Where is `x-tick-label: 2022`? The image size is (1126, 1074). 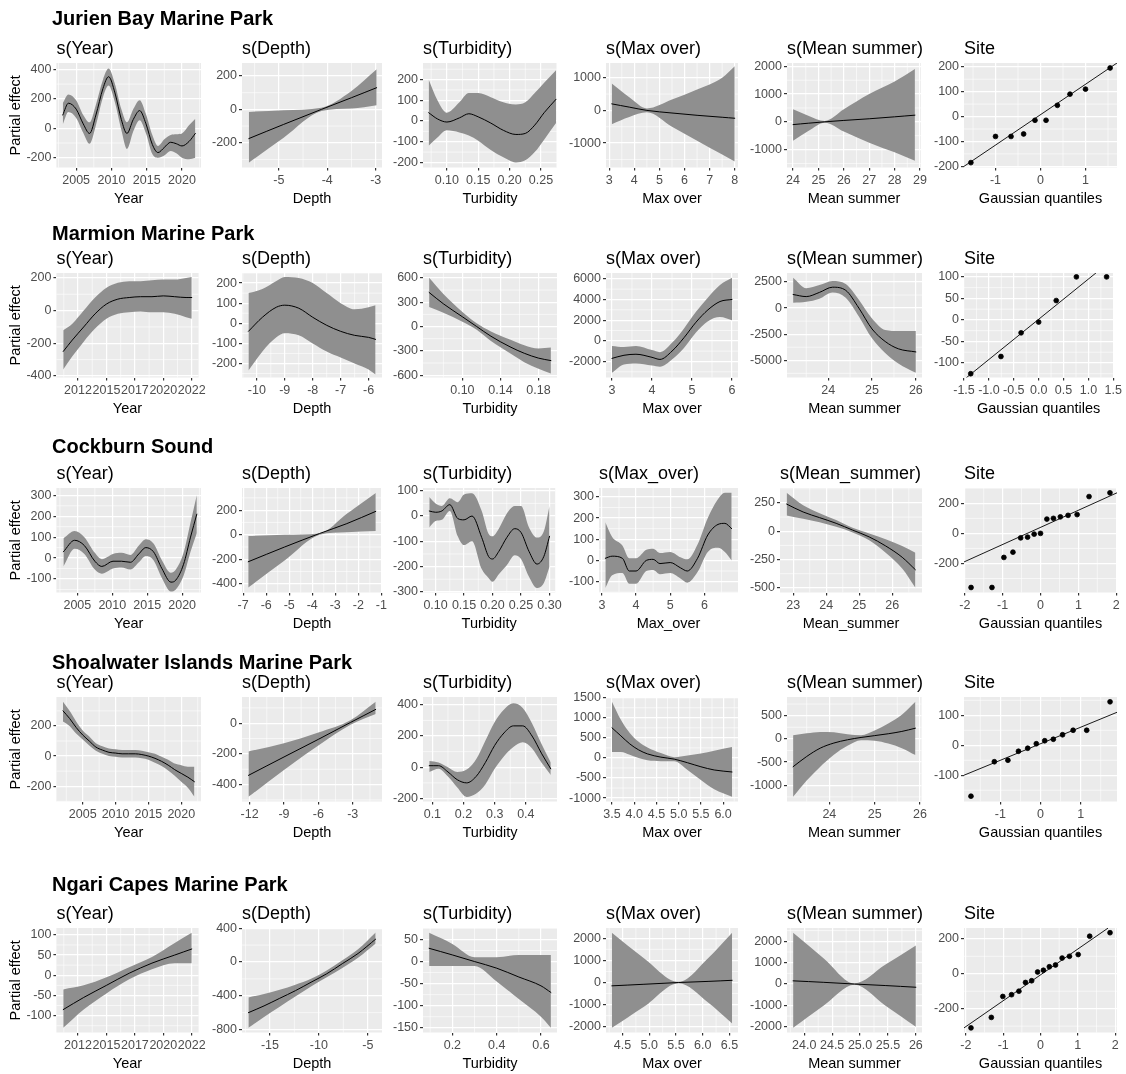
x-tick-label: 2022 is located at coordinates (191, 389).